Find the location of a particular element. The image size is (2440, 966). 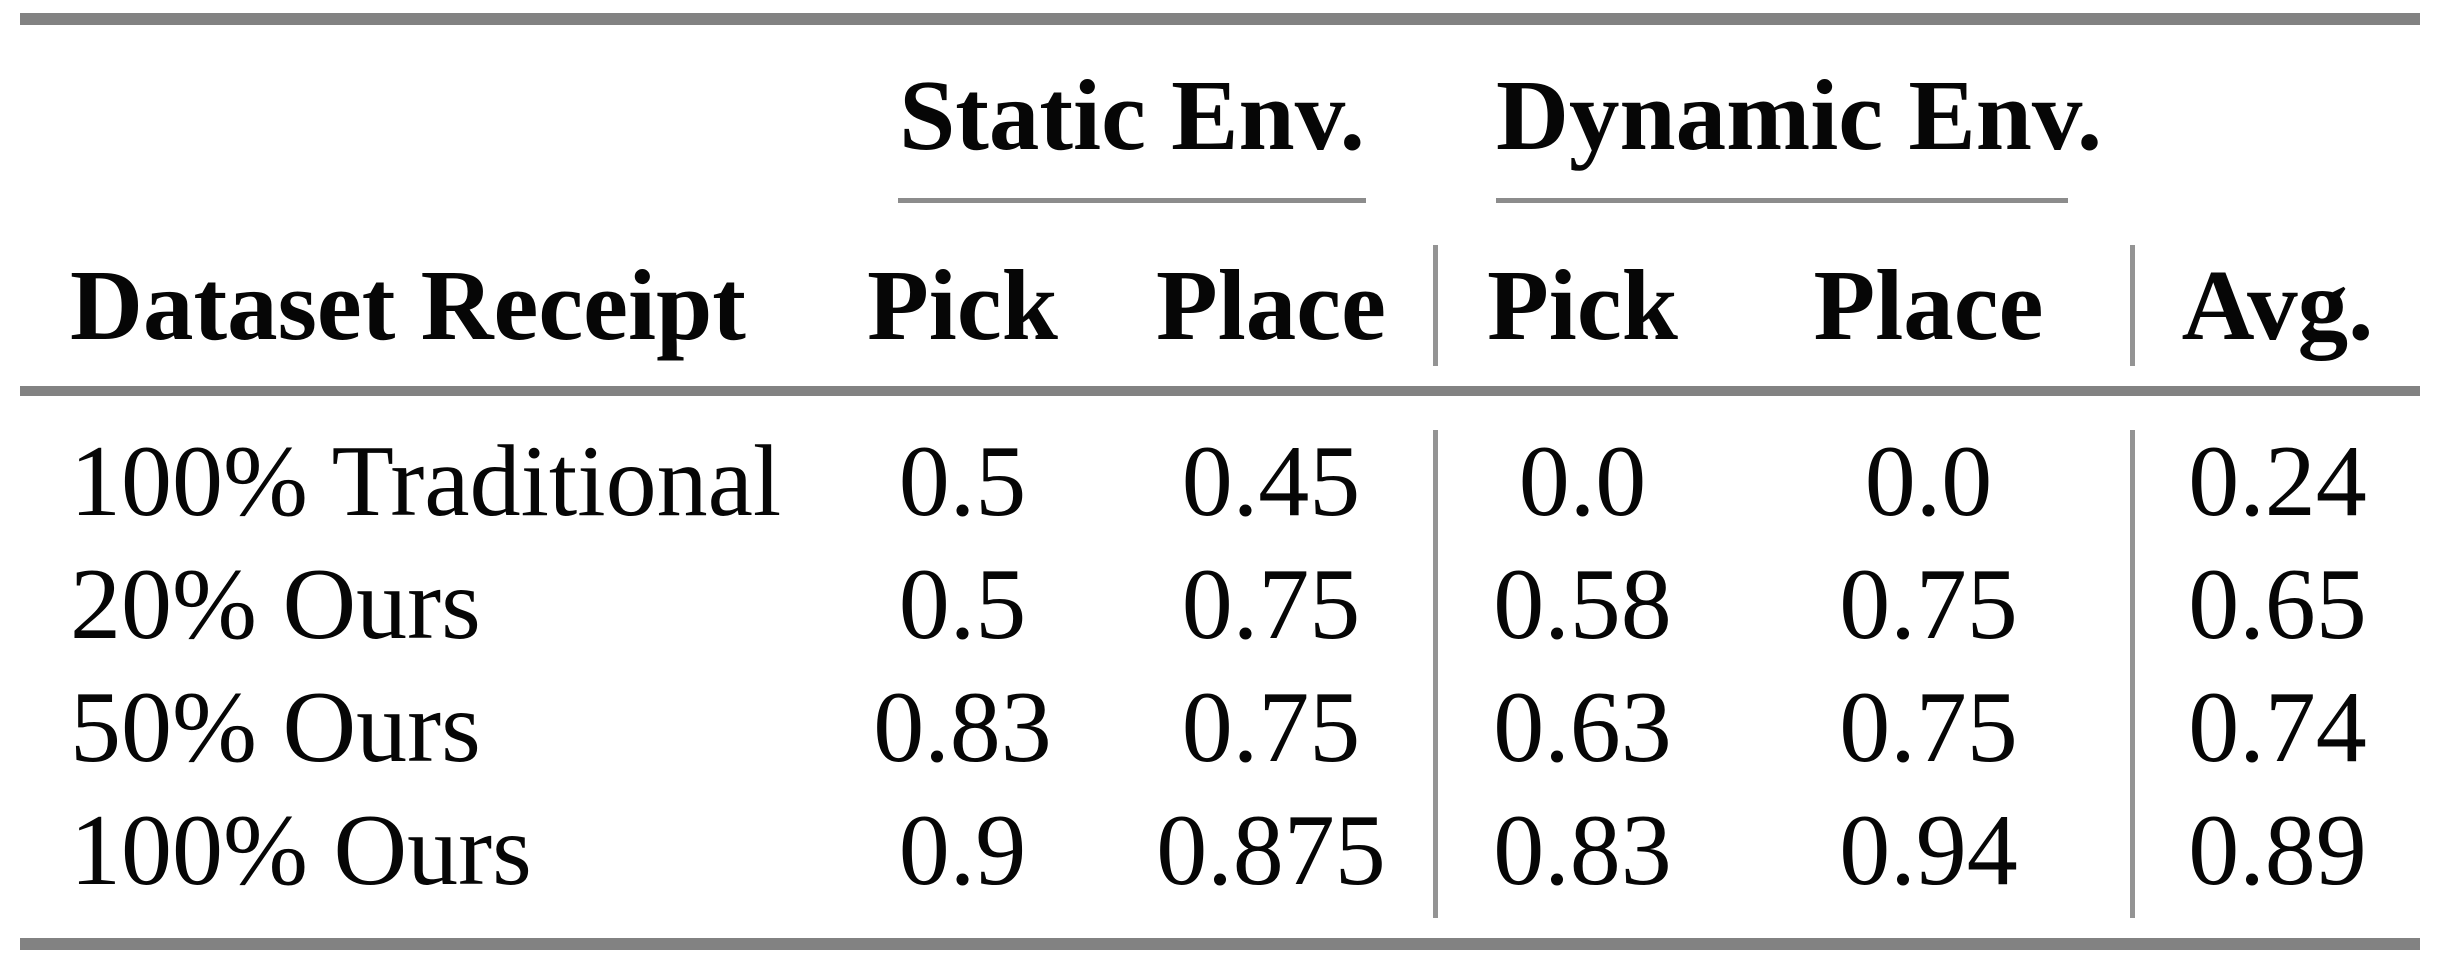

dynamic-env-cmidrule is located at coordinates (1782, 200).